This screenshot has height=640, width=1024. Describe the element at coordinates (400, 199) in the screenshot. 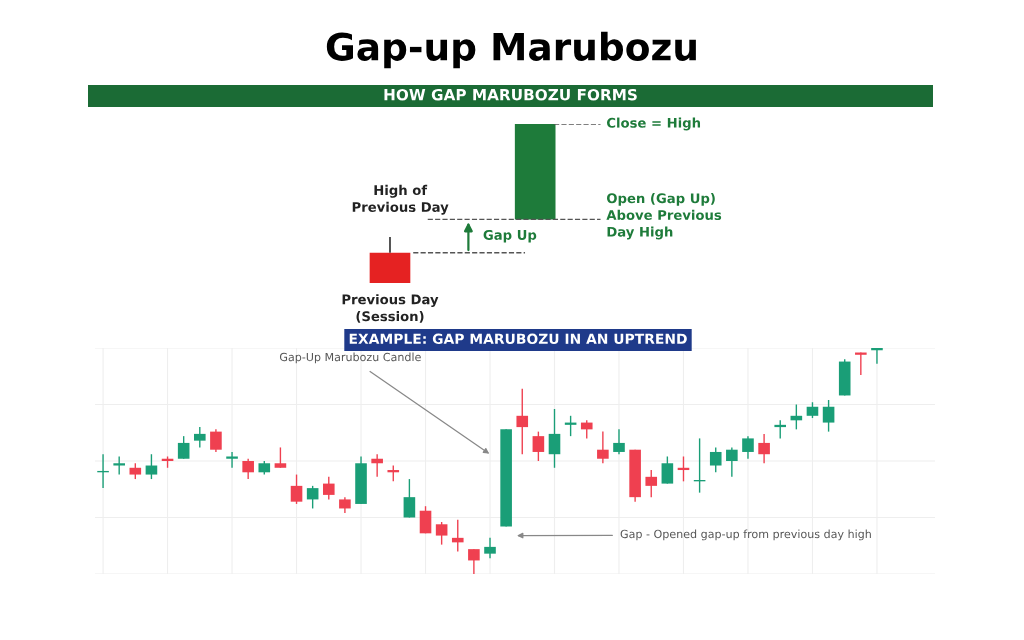

I see `text: High of Previous Day` at that location.